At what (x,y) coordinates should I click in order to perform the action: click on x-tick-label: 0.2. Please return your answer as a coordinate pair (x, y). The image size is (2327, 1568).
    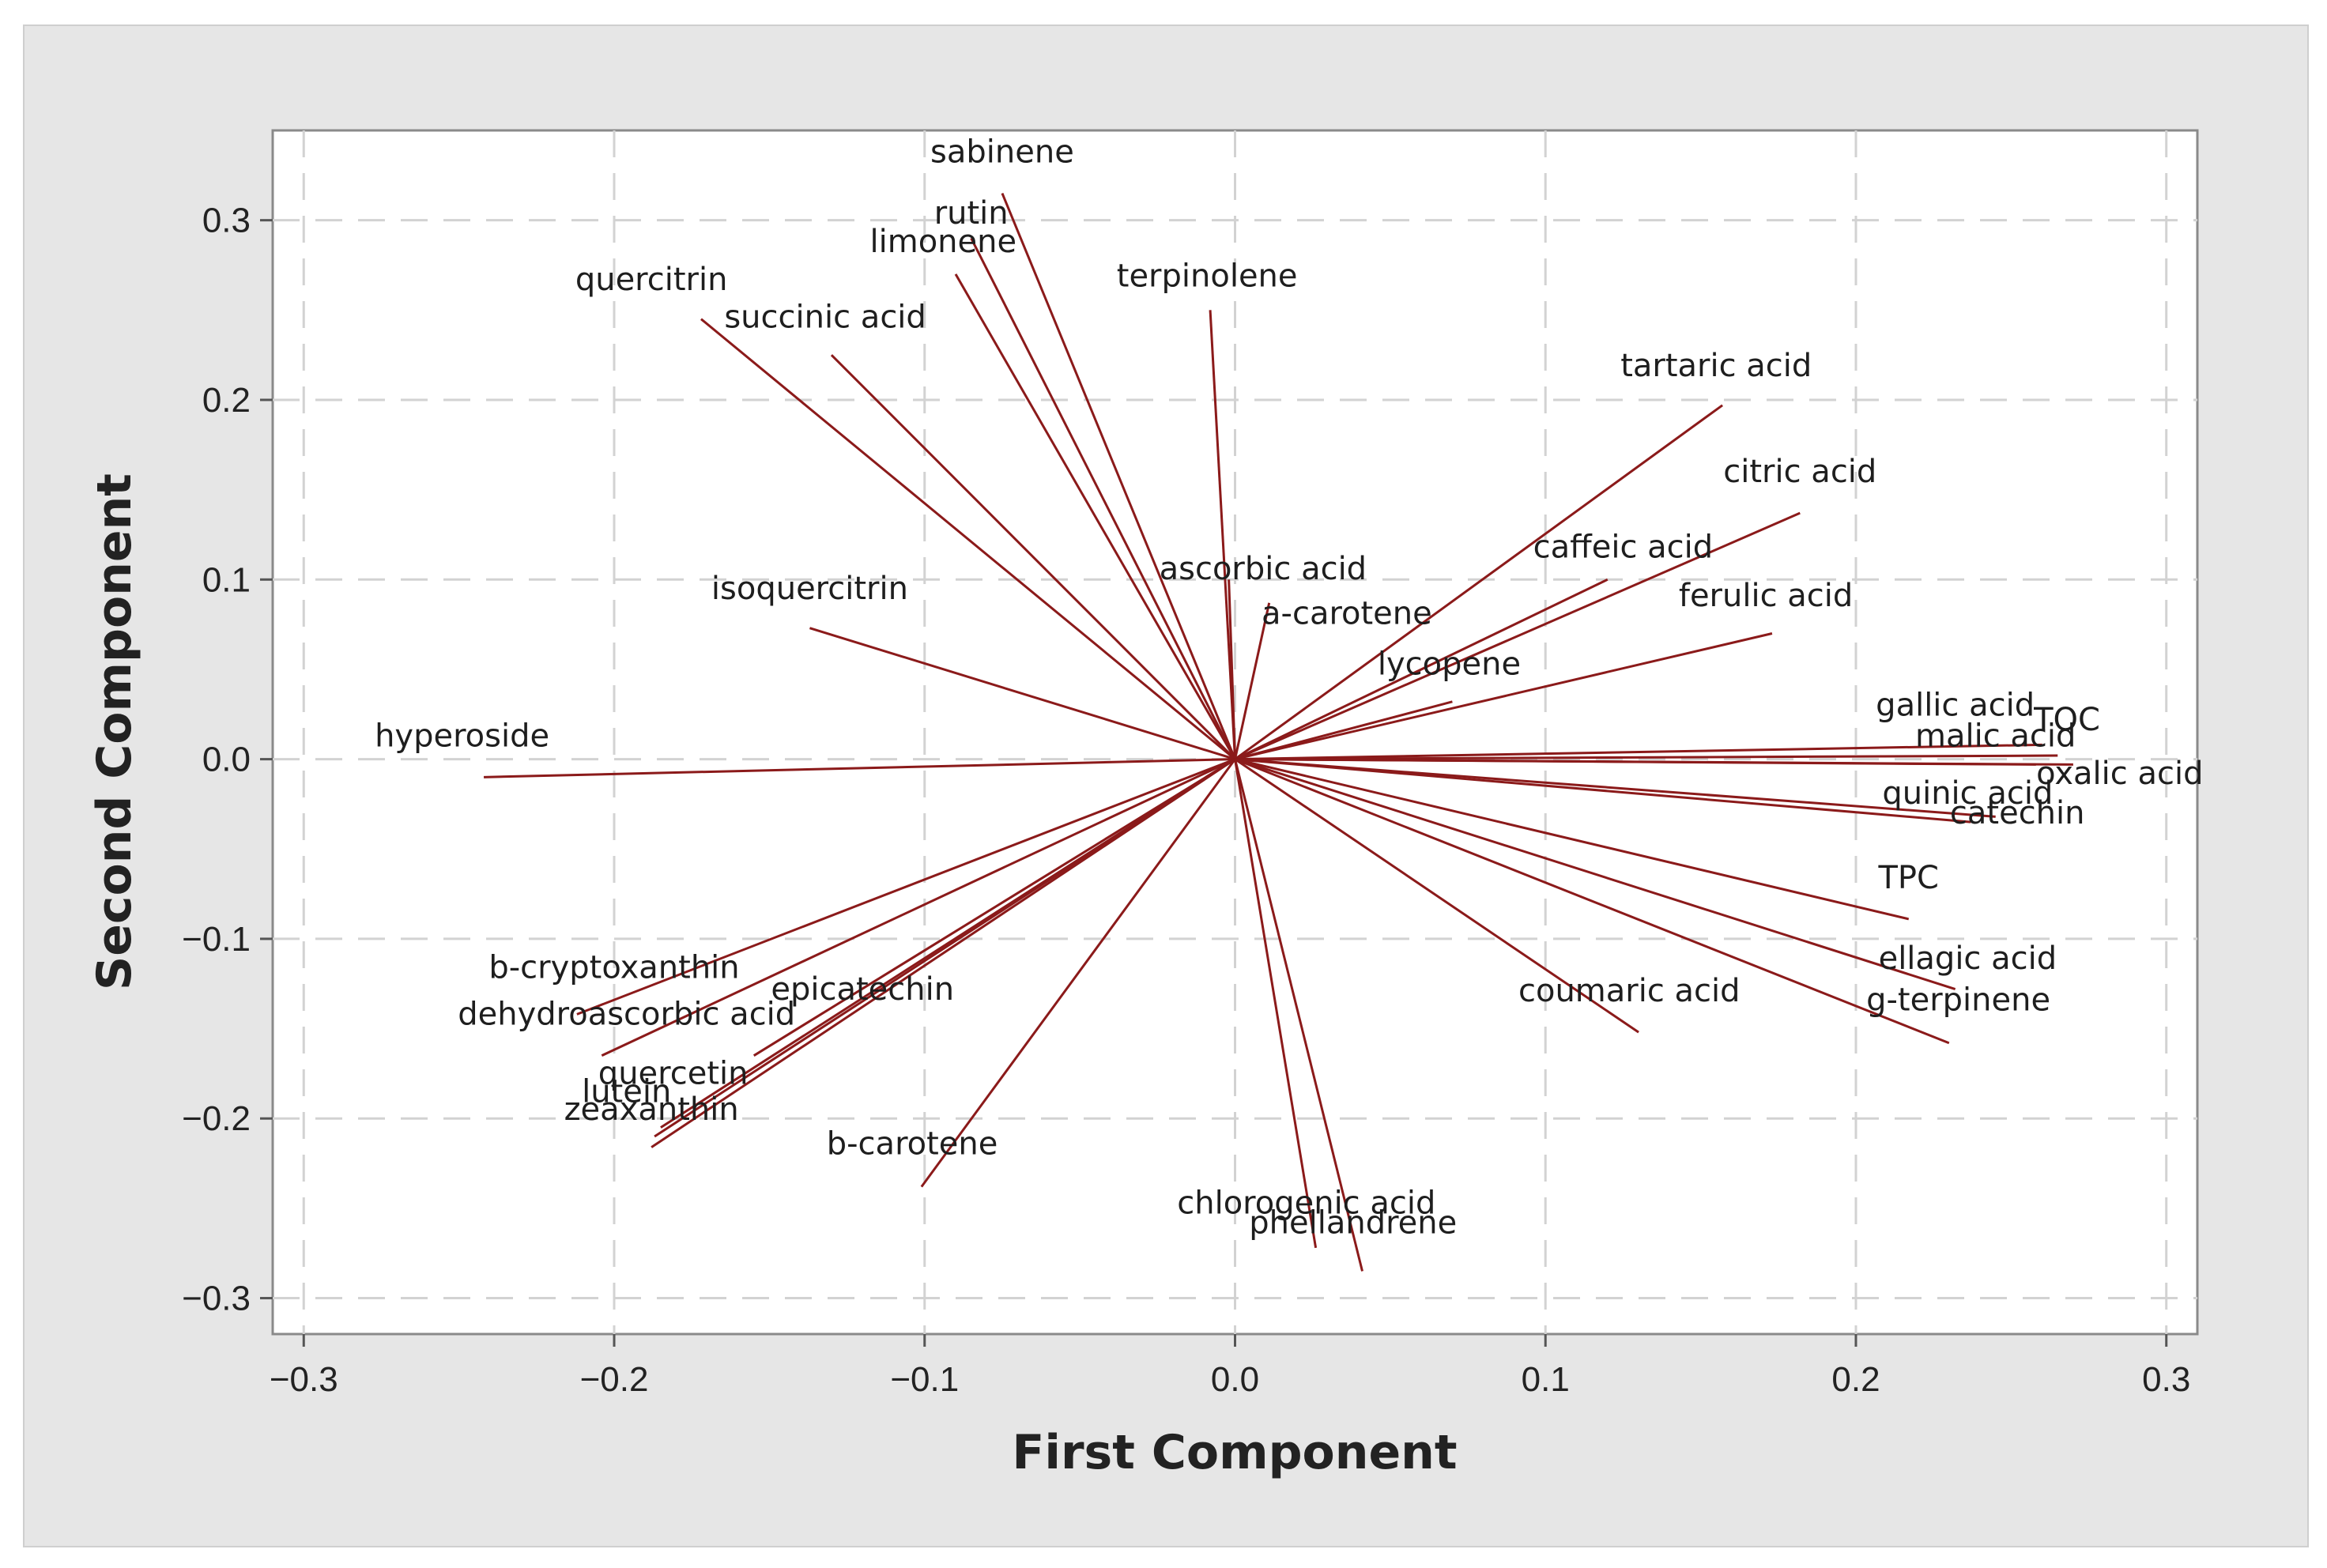
    Looking at the image, I should click on (1855, 1379).